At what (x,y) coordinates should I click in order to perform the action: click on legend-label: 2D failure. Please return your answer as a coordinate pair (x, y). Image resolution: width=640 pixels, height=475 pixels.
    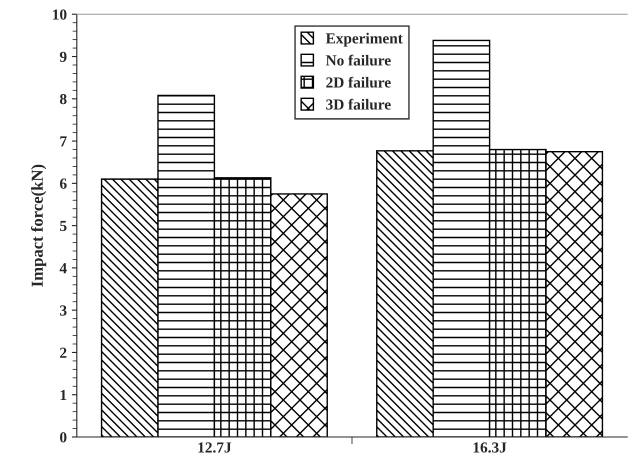
    Looking at the image, I should click on (358, 82).